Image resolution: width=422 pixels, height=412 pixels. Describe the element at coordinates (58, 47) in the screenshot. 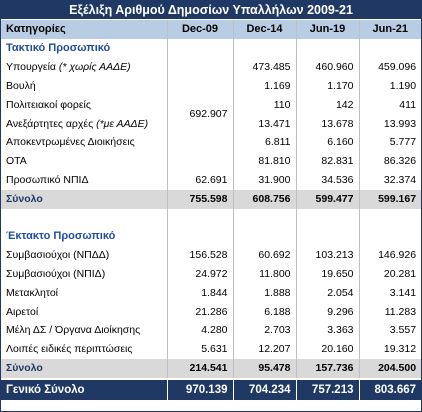

I see `section-label: Τακτικό Προσωπικό` at that location.